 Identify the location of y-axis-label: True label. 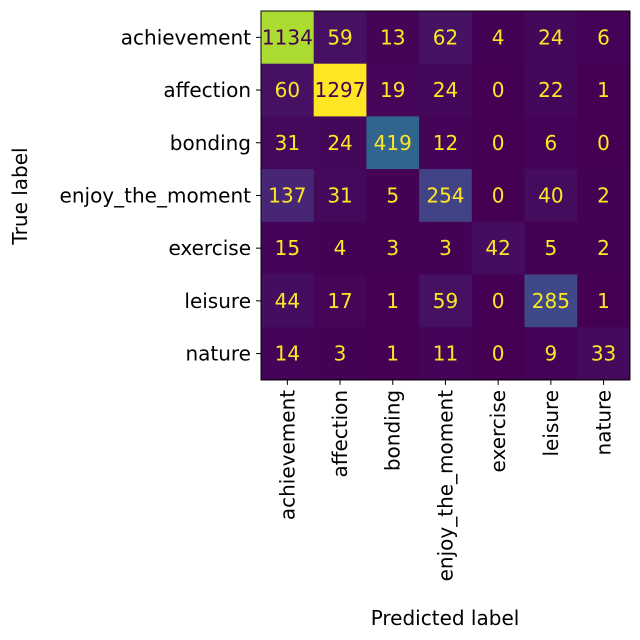
(20, 196).